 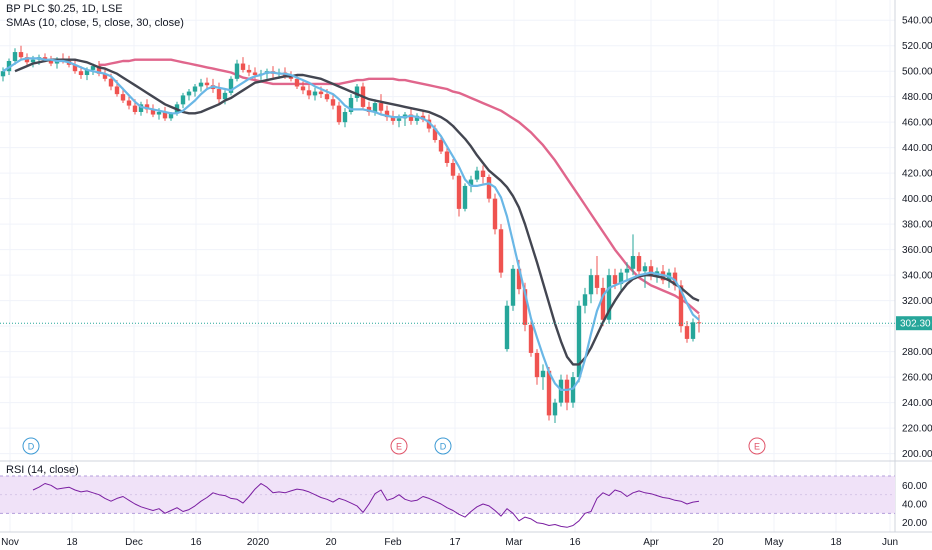 What do you see at coordinates (399, 447) in the screenshot?
I see `event-letter: E` at bounding box center [399, 447].